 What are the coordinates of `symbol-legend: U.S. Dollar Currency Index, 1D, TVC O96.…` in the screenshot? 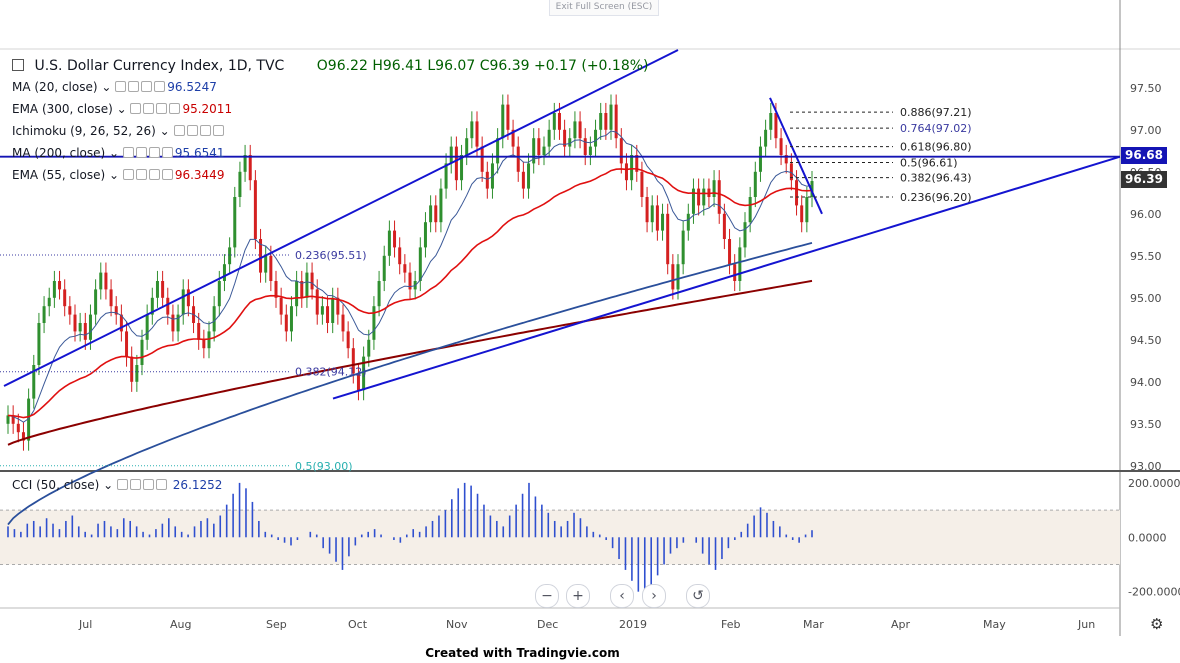 It's located at (330, 66).